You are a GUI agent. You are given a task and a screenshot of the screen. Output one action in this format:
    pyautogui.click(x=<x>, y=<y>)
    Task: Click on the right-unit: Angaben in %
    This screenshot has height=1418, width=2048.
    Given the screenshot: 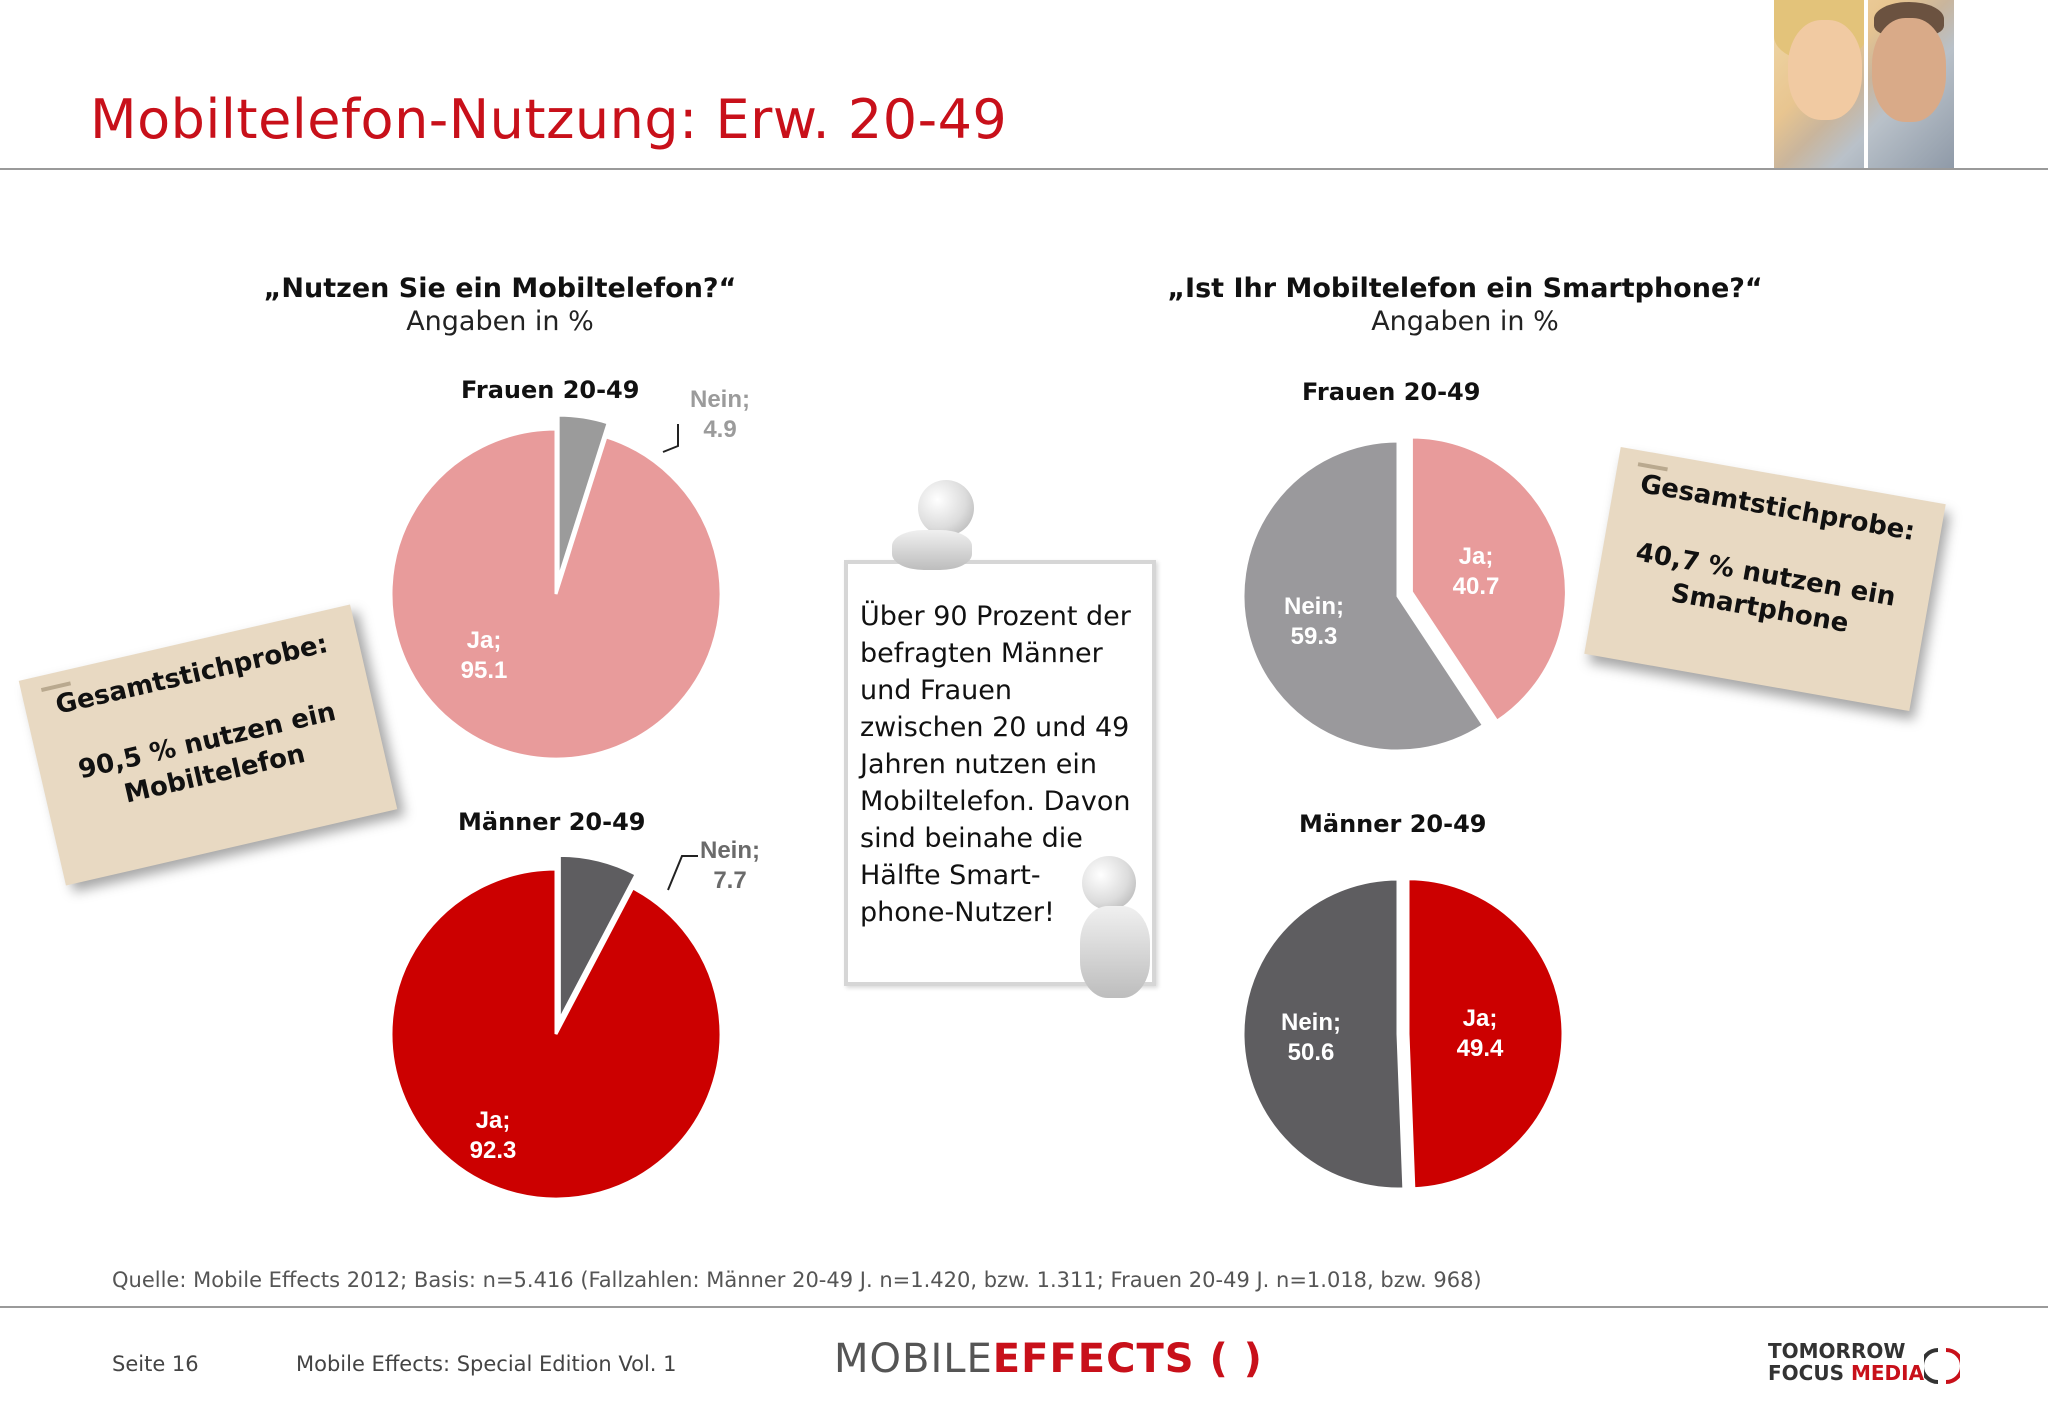 What is the action you would take?
    pyautogui.click(x=1465, y=321)
    